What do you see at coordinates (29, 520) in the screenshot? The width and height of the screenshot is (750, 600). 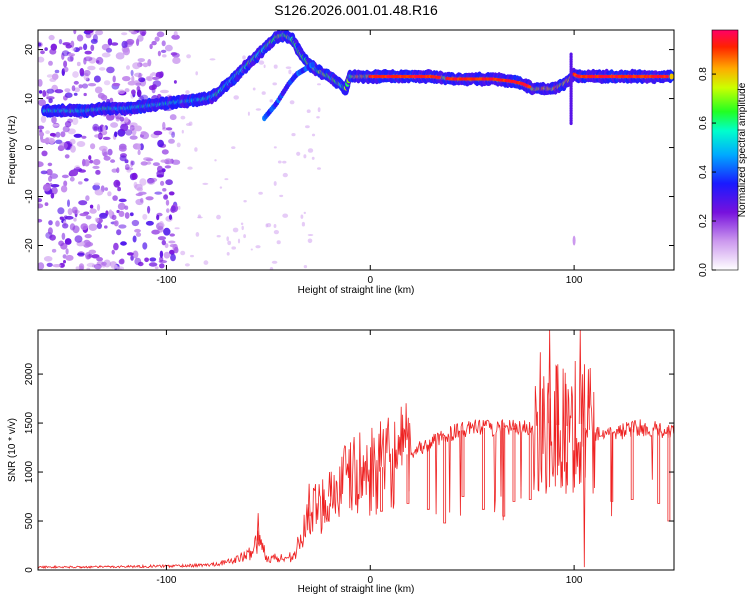 I see `y-tick-label: 500` at bounding box center [29, 520].